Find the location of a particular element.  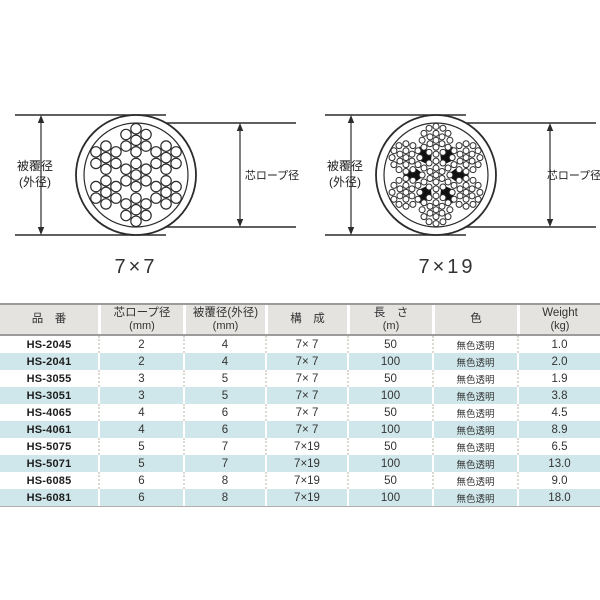

cell-part_no: HS-3055 is located at coordinates (49, 378).